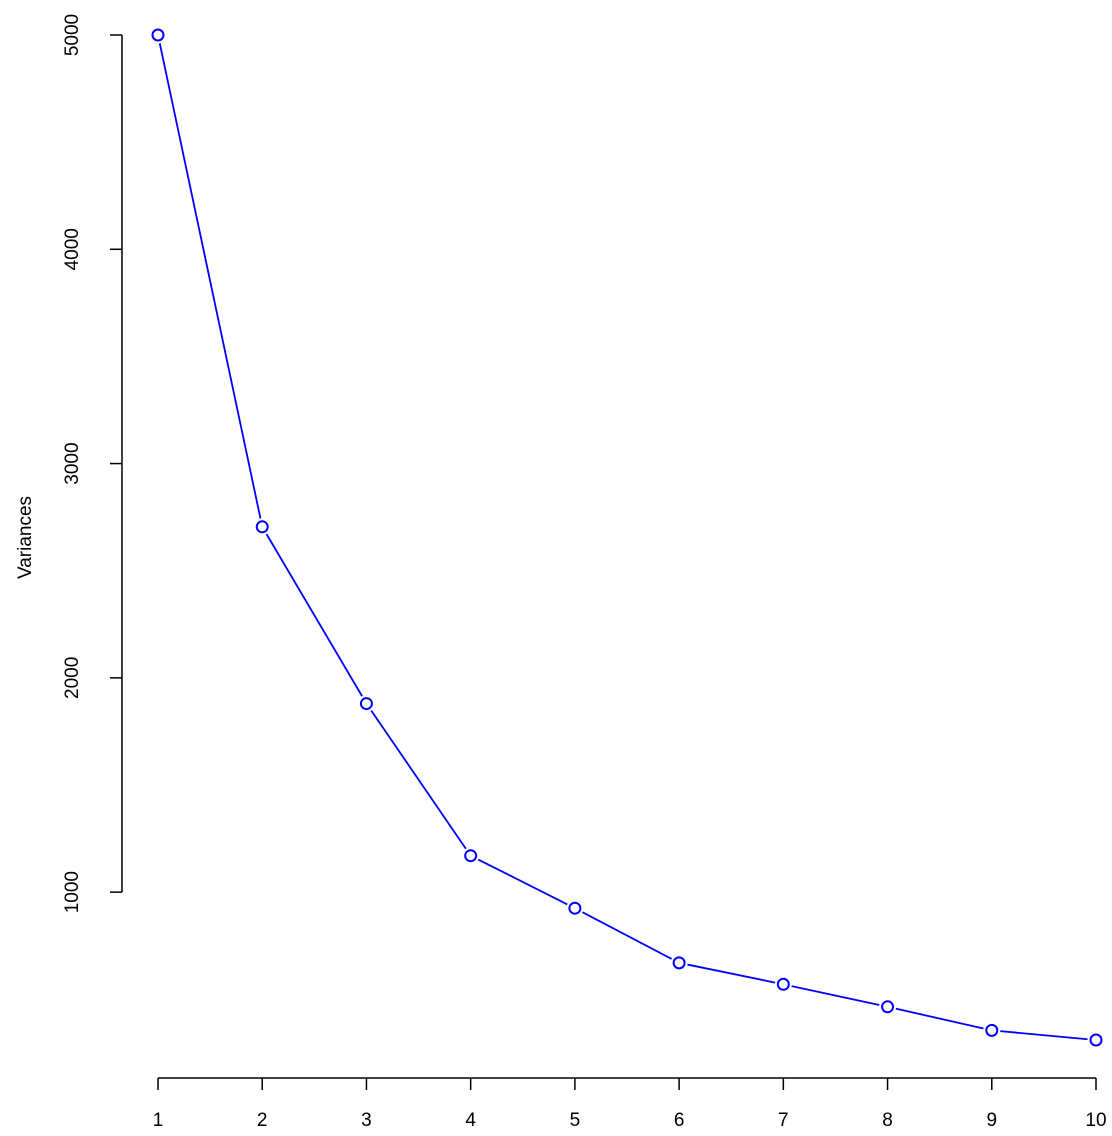 This screenshot has width=1112, height=1136. What do you see at coordinates (92, 463) in the screenshot?
I see `y-axis: 1000 2000 3000 4000 5000` at bounding box center [92, 463].